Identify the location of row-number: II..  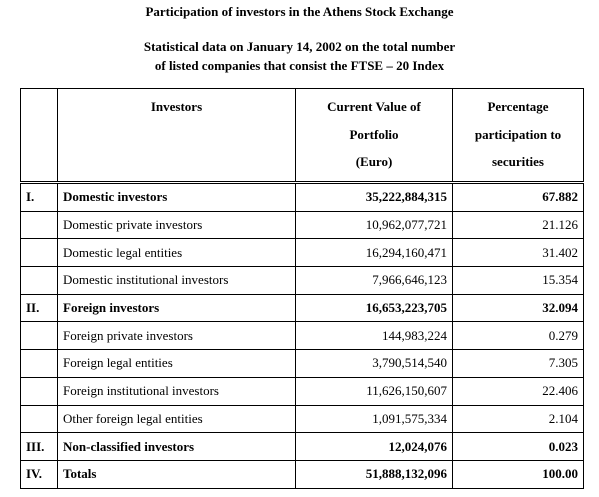
(39, 308).